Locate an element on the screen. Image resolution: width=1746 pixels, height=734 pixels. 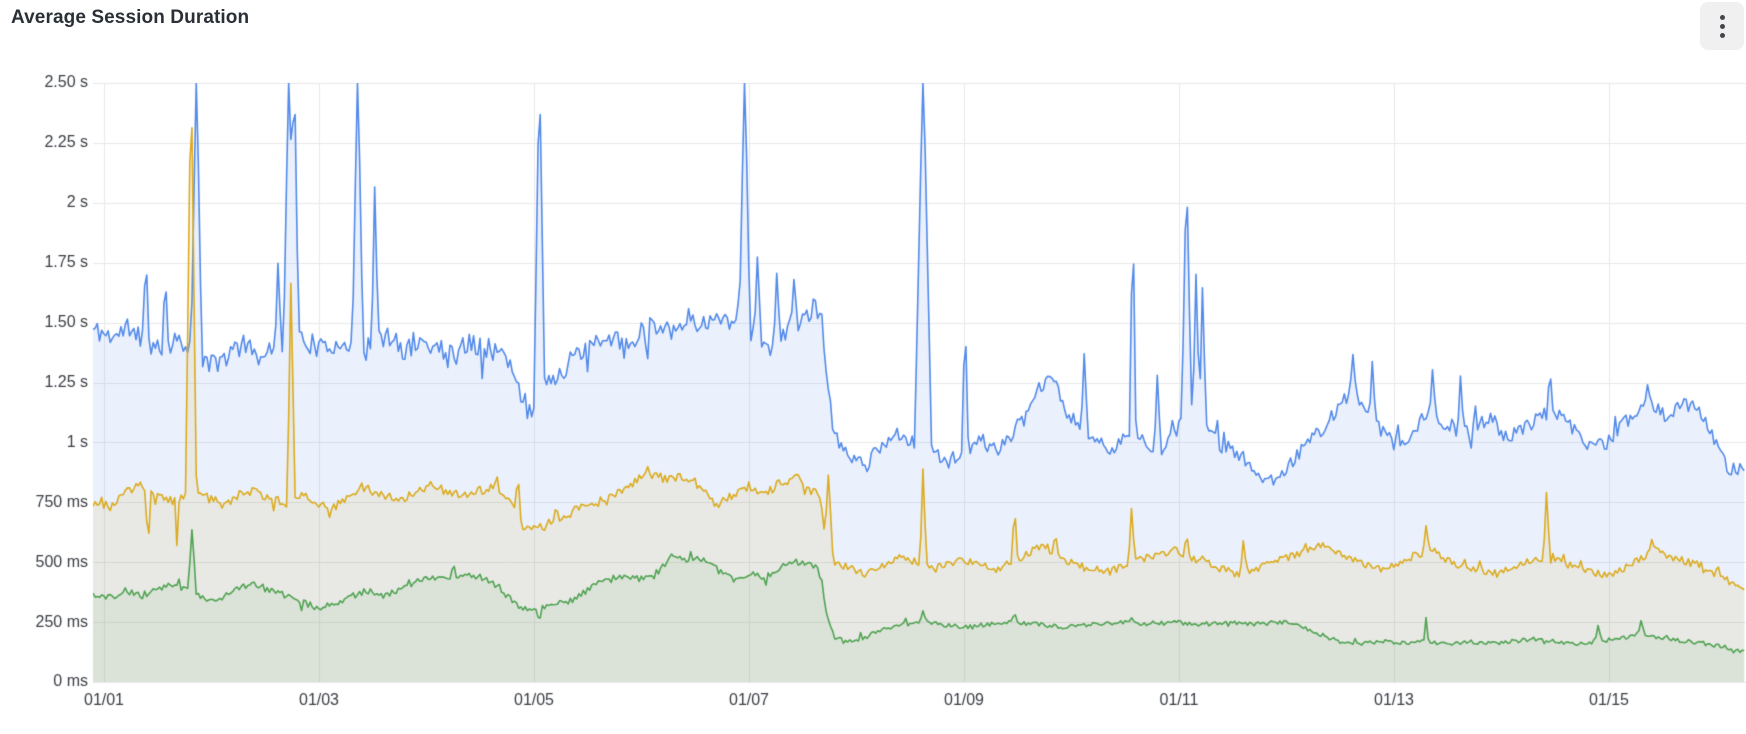
kebab-vertical-icon is located at coordinates (1722, 26).